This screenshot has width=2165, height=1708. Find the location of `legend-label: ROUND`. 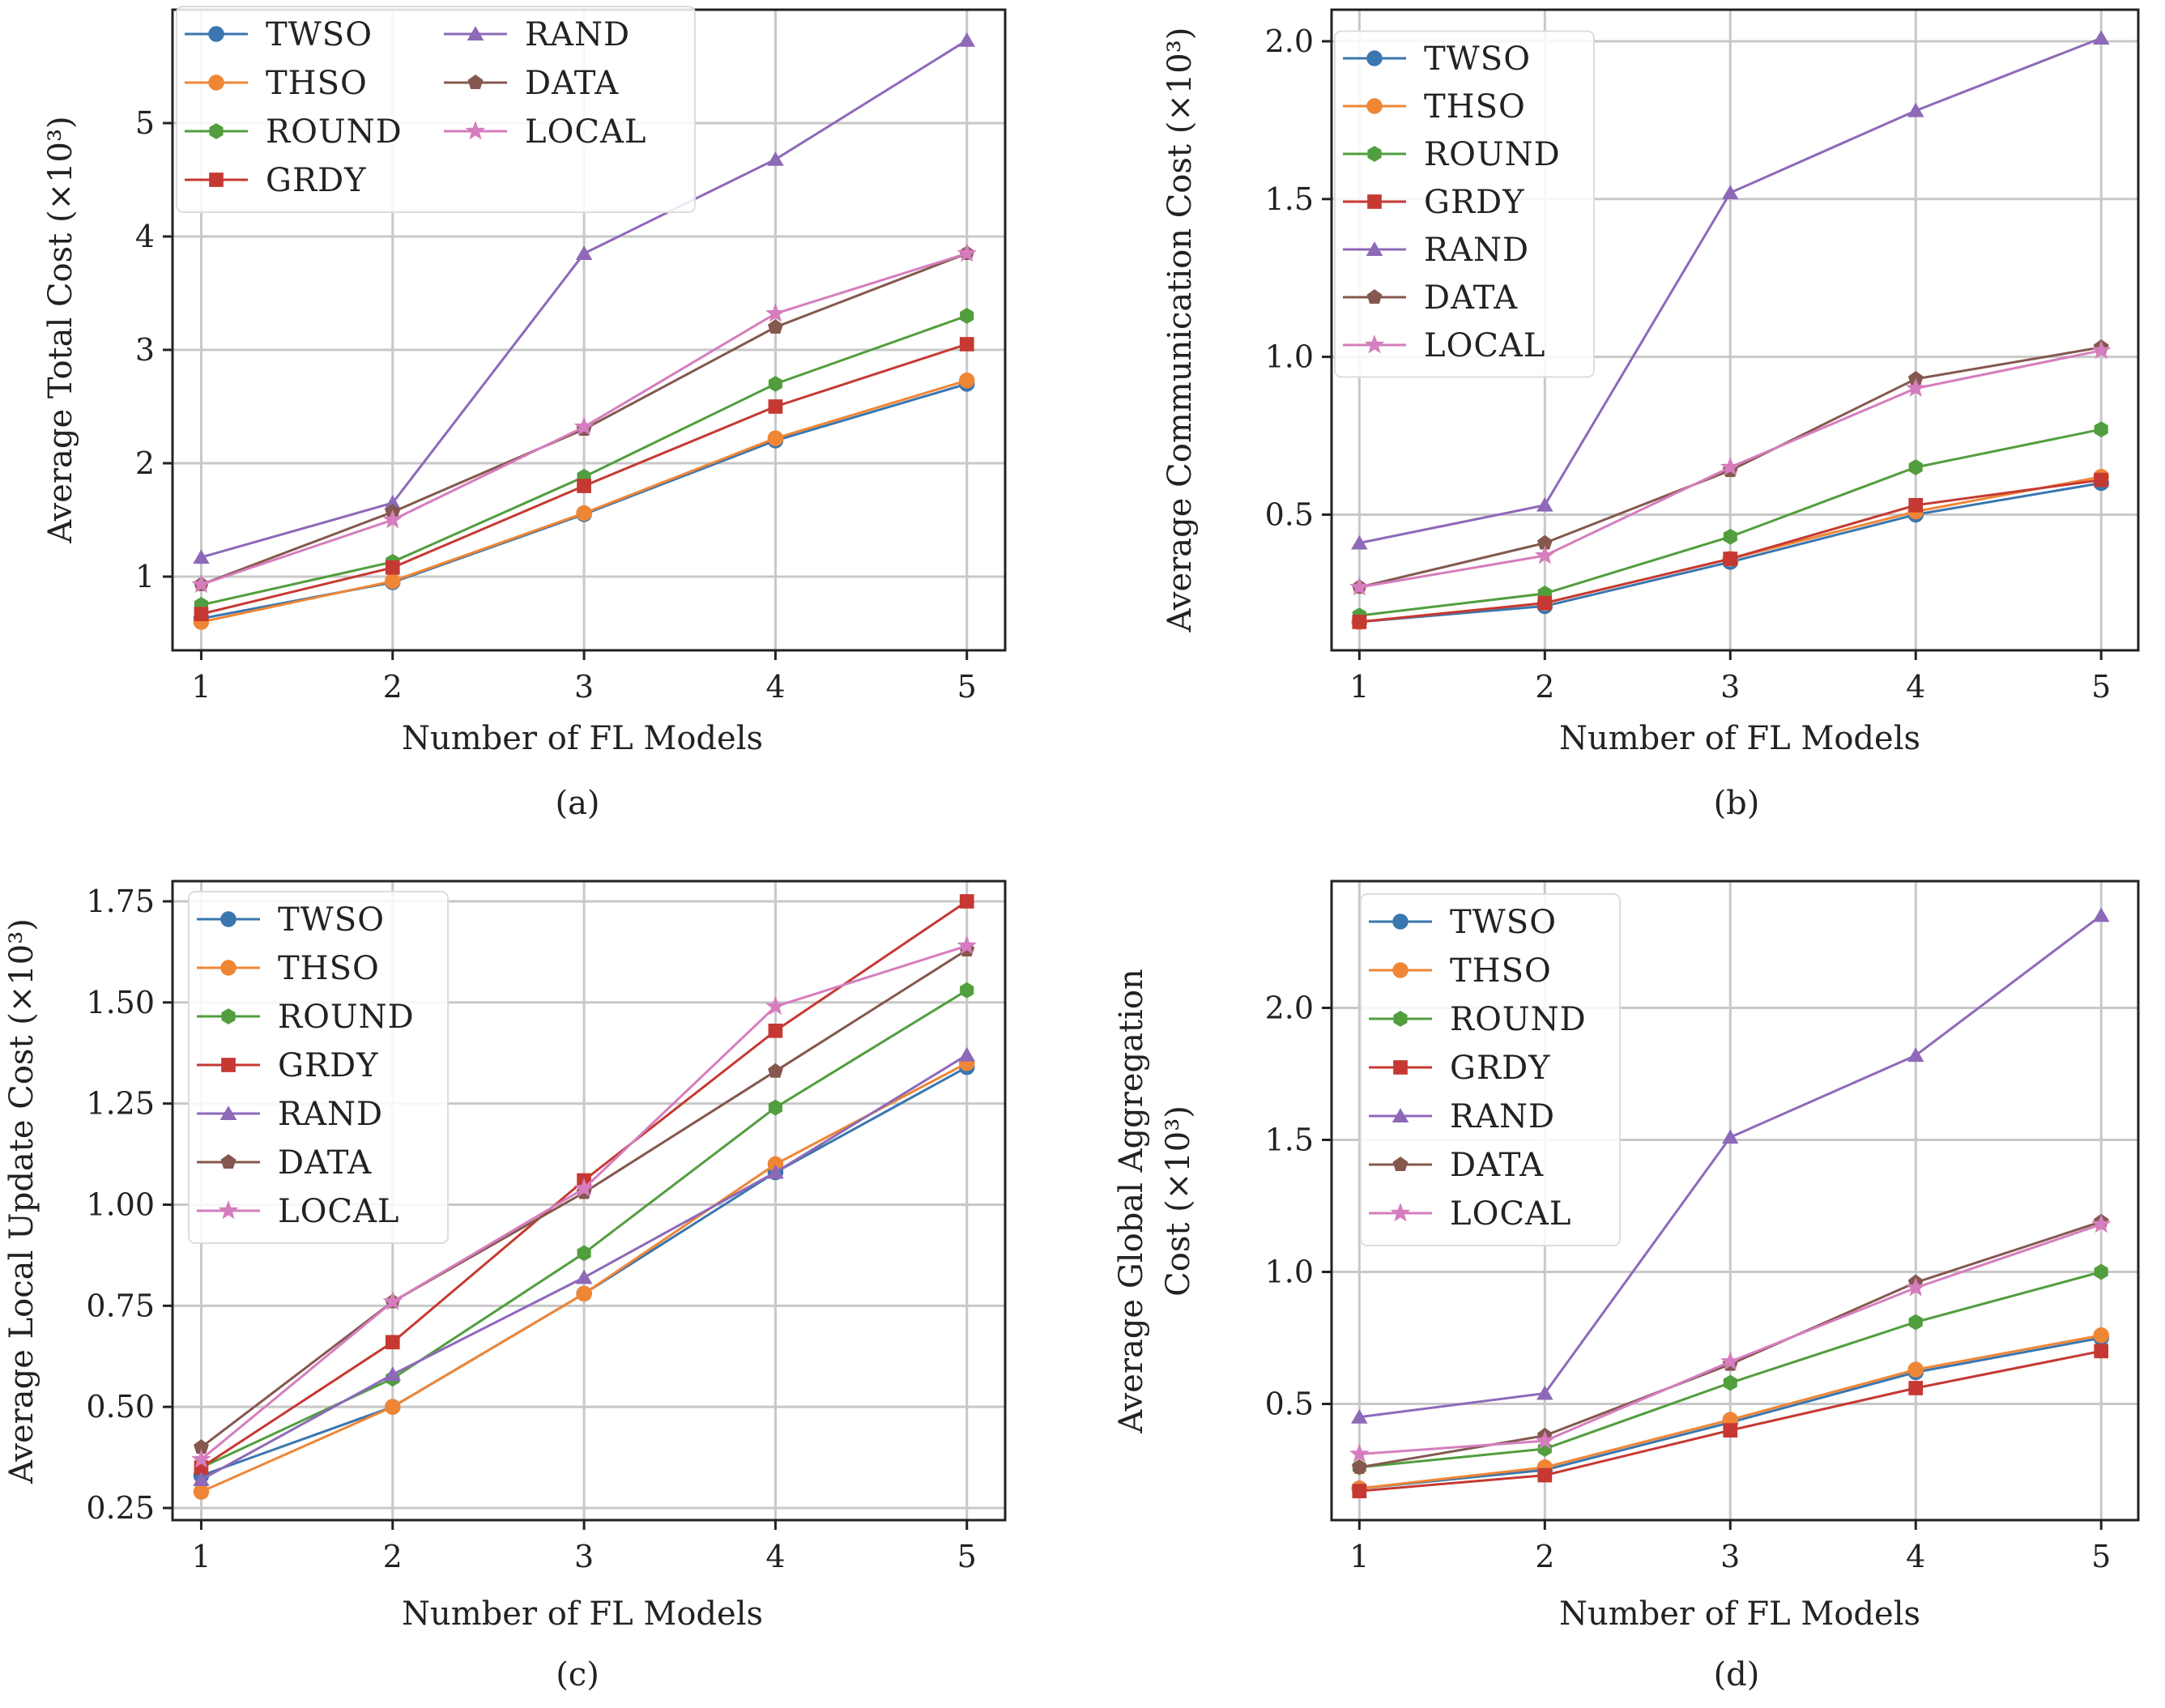

legend-label: ROUND is located at coordinates (334, 132).